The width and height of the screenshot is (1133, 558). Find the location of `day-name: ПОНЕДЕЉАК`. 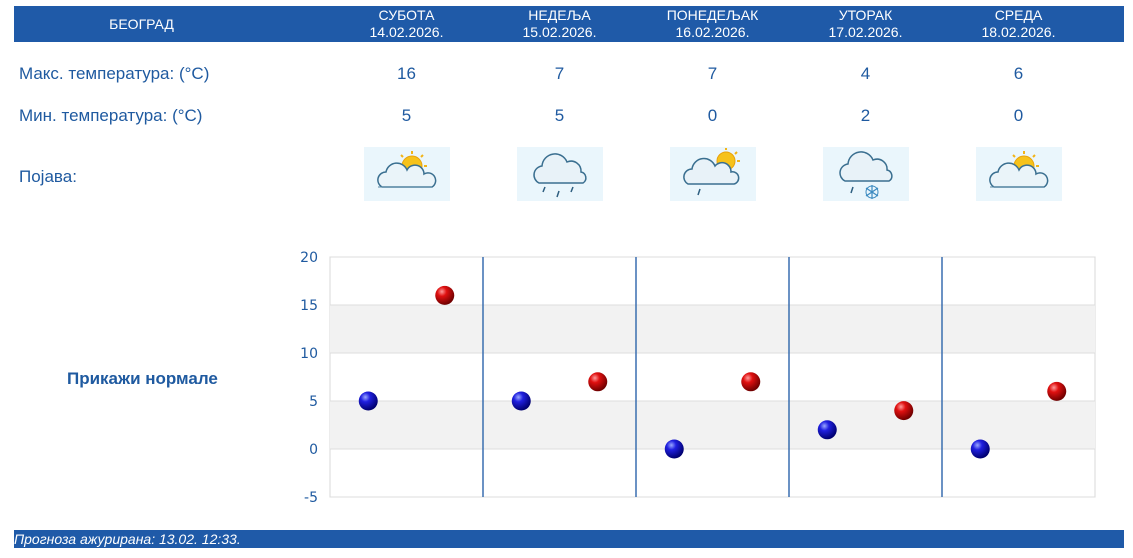

day-name: ПОНЕДЕЉАК is located at coordinates (712, 15).